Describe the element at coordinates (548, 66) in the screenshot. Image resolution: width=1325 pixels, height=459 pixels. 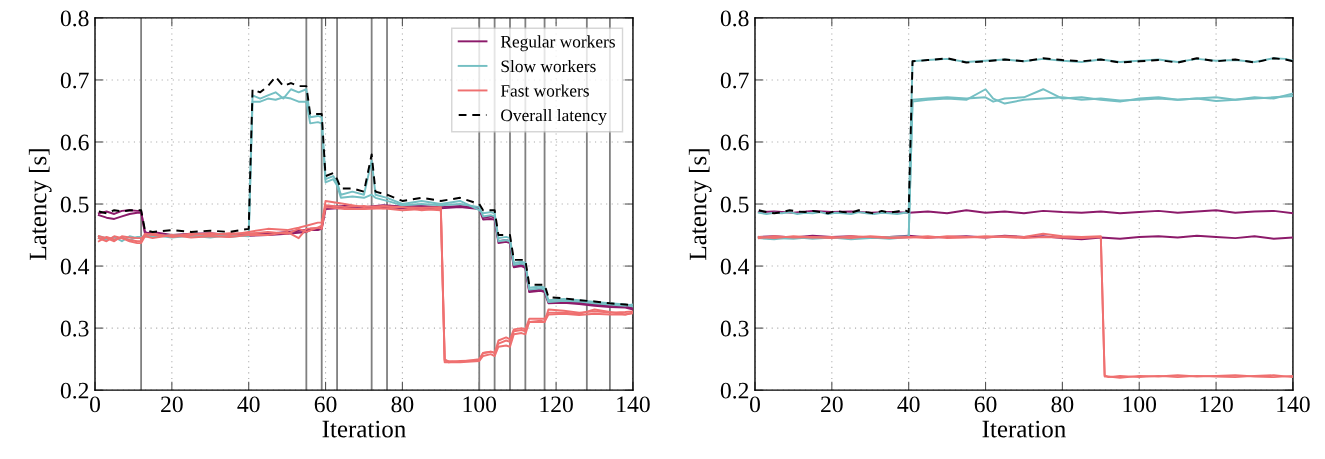
I see `legend-label: Slow workers` at that location.